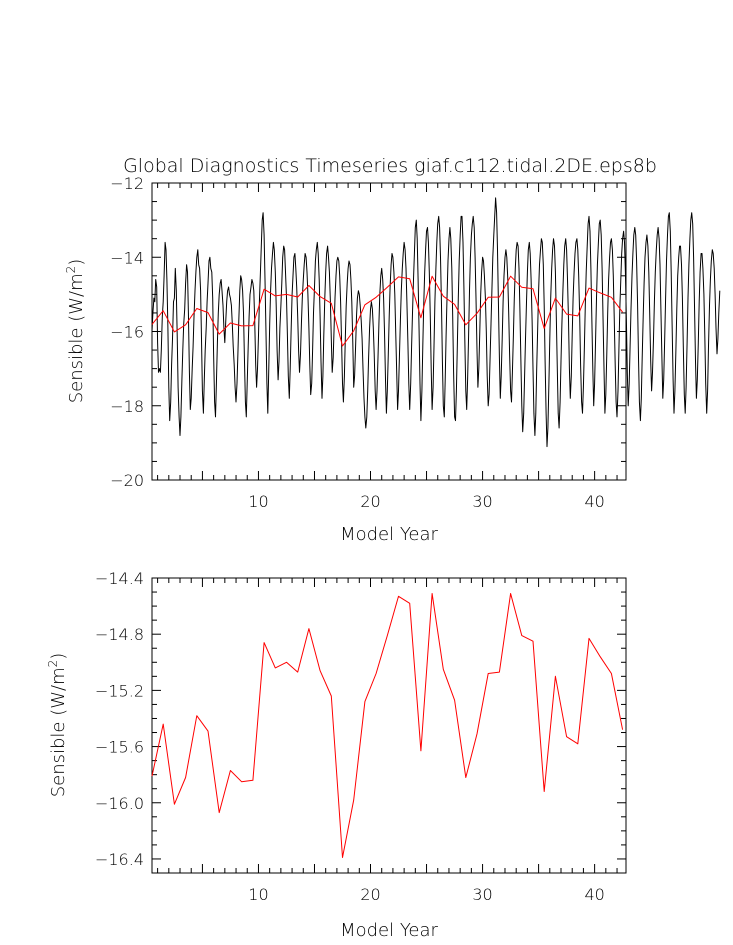 This screenshot has width=733, height=945. What do you see at coordinates (119, 578) in the screenshot?
I see `bottom-y-tick-label: −14.4` at bounding box center [119, 578].